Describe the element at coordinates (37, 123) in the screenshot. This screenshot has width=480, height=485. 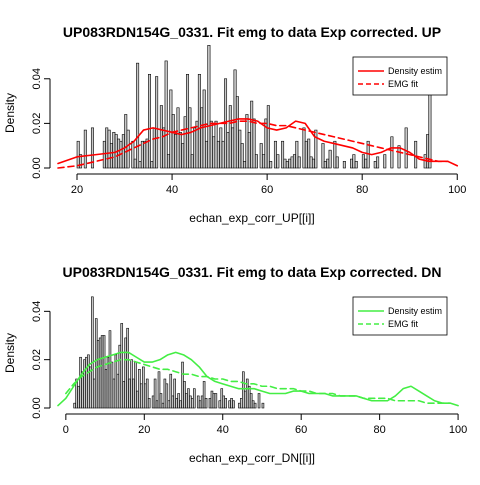
I see `y-tick-label-up: 0.02` at that location.